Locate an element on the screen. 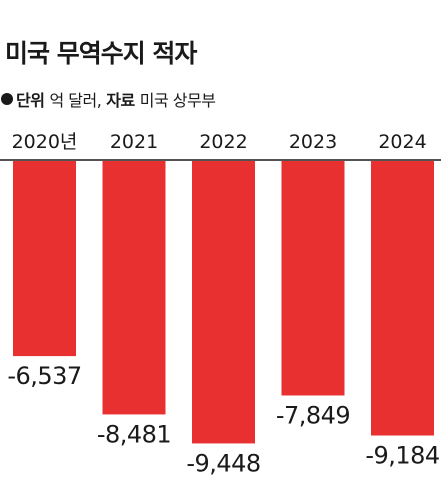 The width and height of the screenshot is (441, 491). unit-label: 단위 is located at coordinates (30, 100).